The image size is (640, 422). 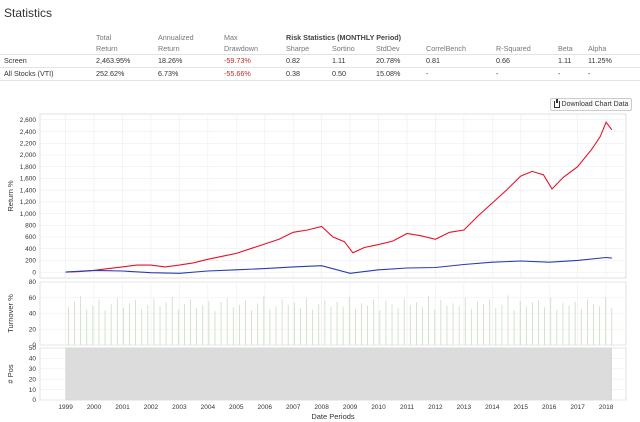 I want to click on col-header-sortino: Sortino, so click(x=343, y=48).